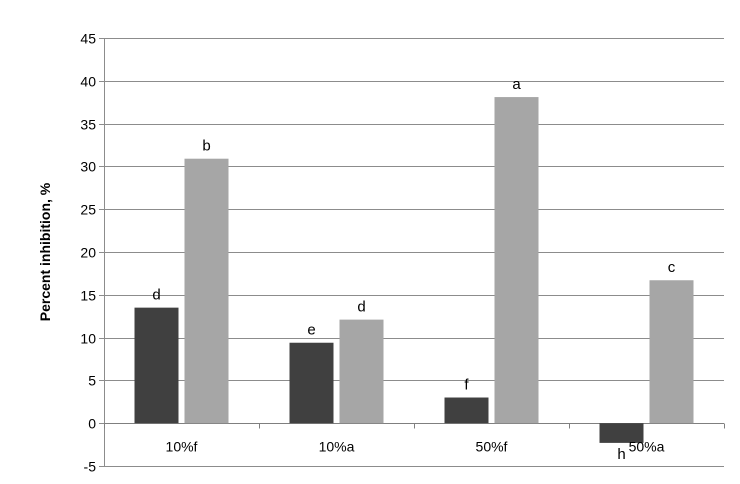 This screenshot has width=740, height=484. What do you see at coordinates (88, 296) in the screenshot?
I see `y-tick-label: 15` at bounding box center [88, 296].